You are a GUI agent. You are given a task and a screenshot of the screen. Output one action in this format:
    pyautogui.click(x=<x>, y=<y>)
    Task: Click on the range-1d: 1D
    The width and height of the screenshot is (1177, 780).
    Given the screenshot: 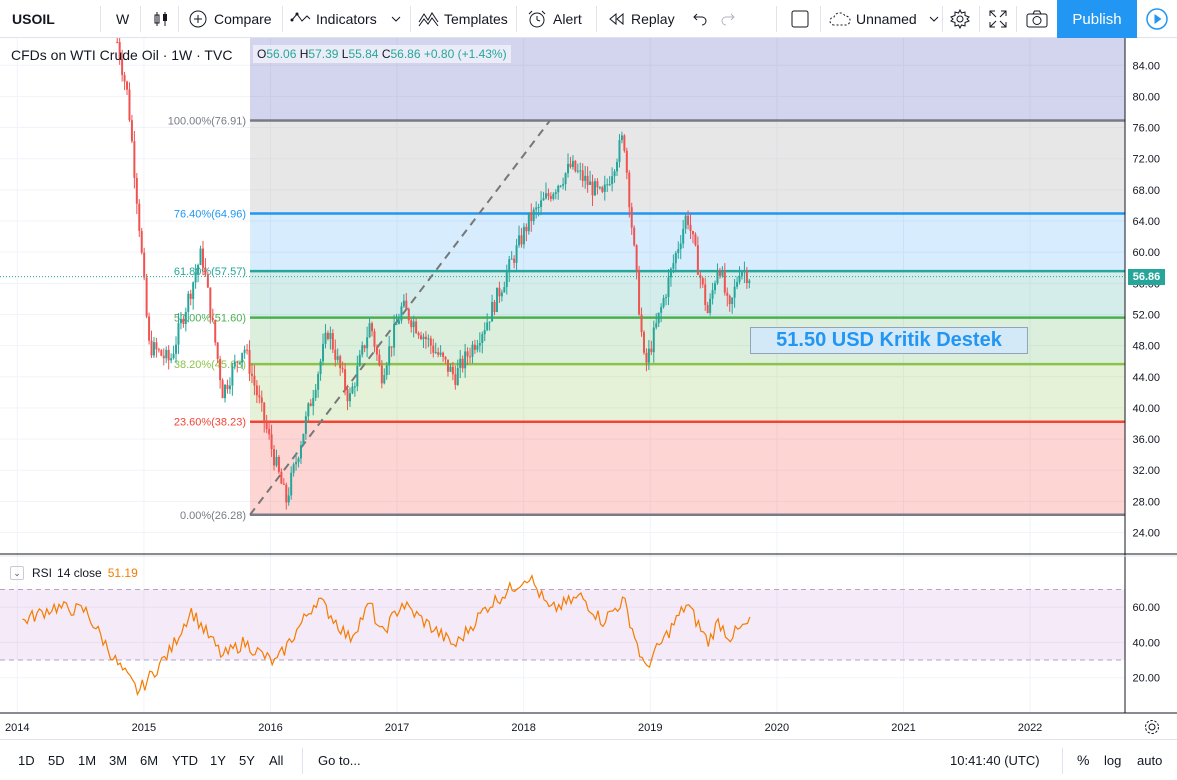 What is the action you would take?
    pyautogui.click(x=26, y=760)
    